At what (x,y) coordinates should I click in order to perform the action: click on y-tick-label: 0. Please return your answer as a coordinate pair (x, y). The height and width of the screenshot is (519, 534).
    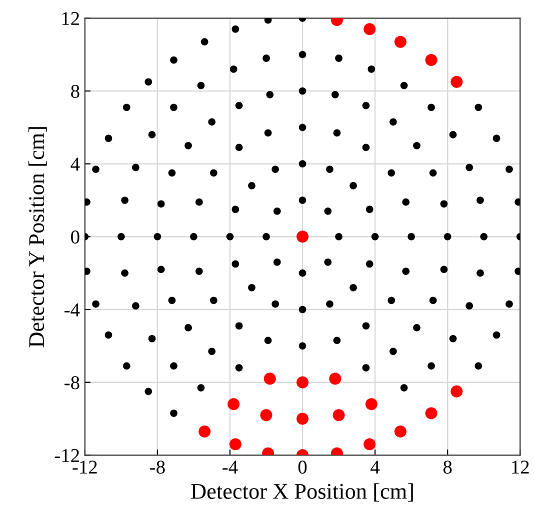
    Looking at the image, I should click on (75, 237).